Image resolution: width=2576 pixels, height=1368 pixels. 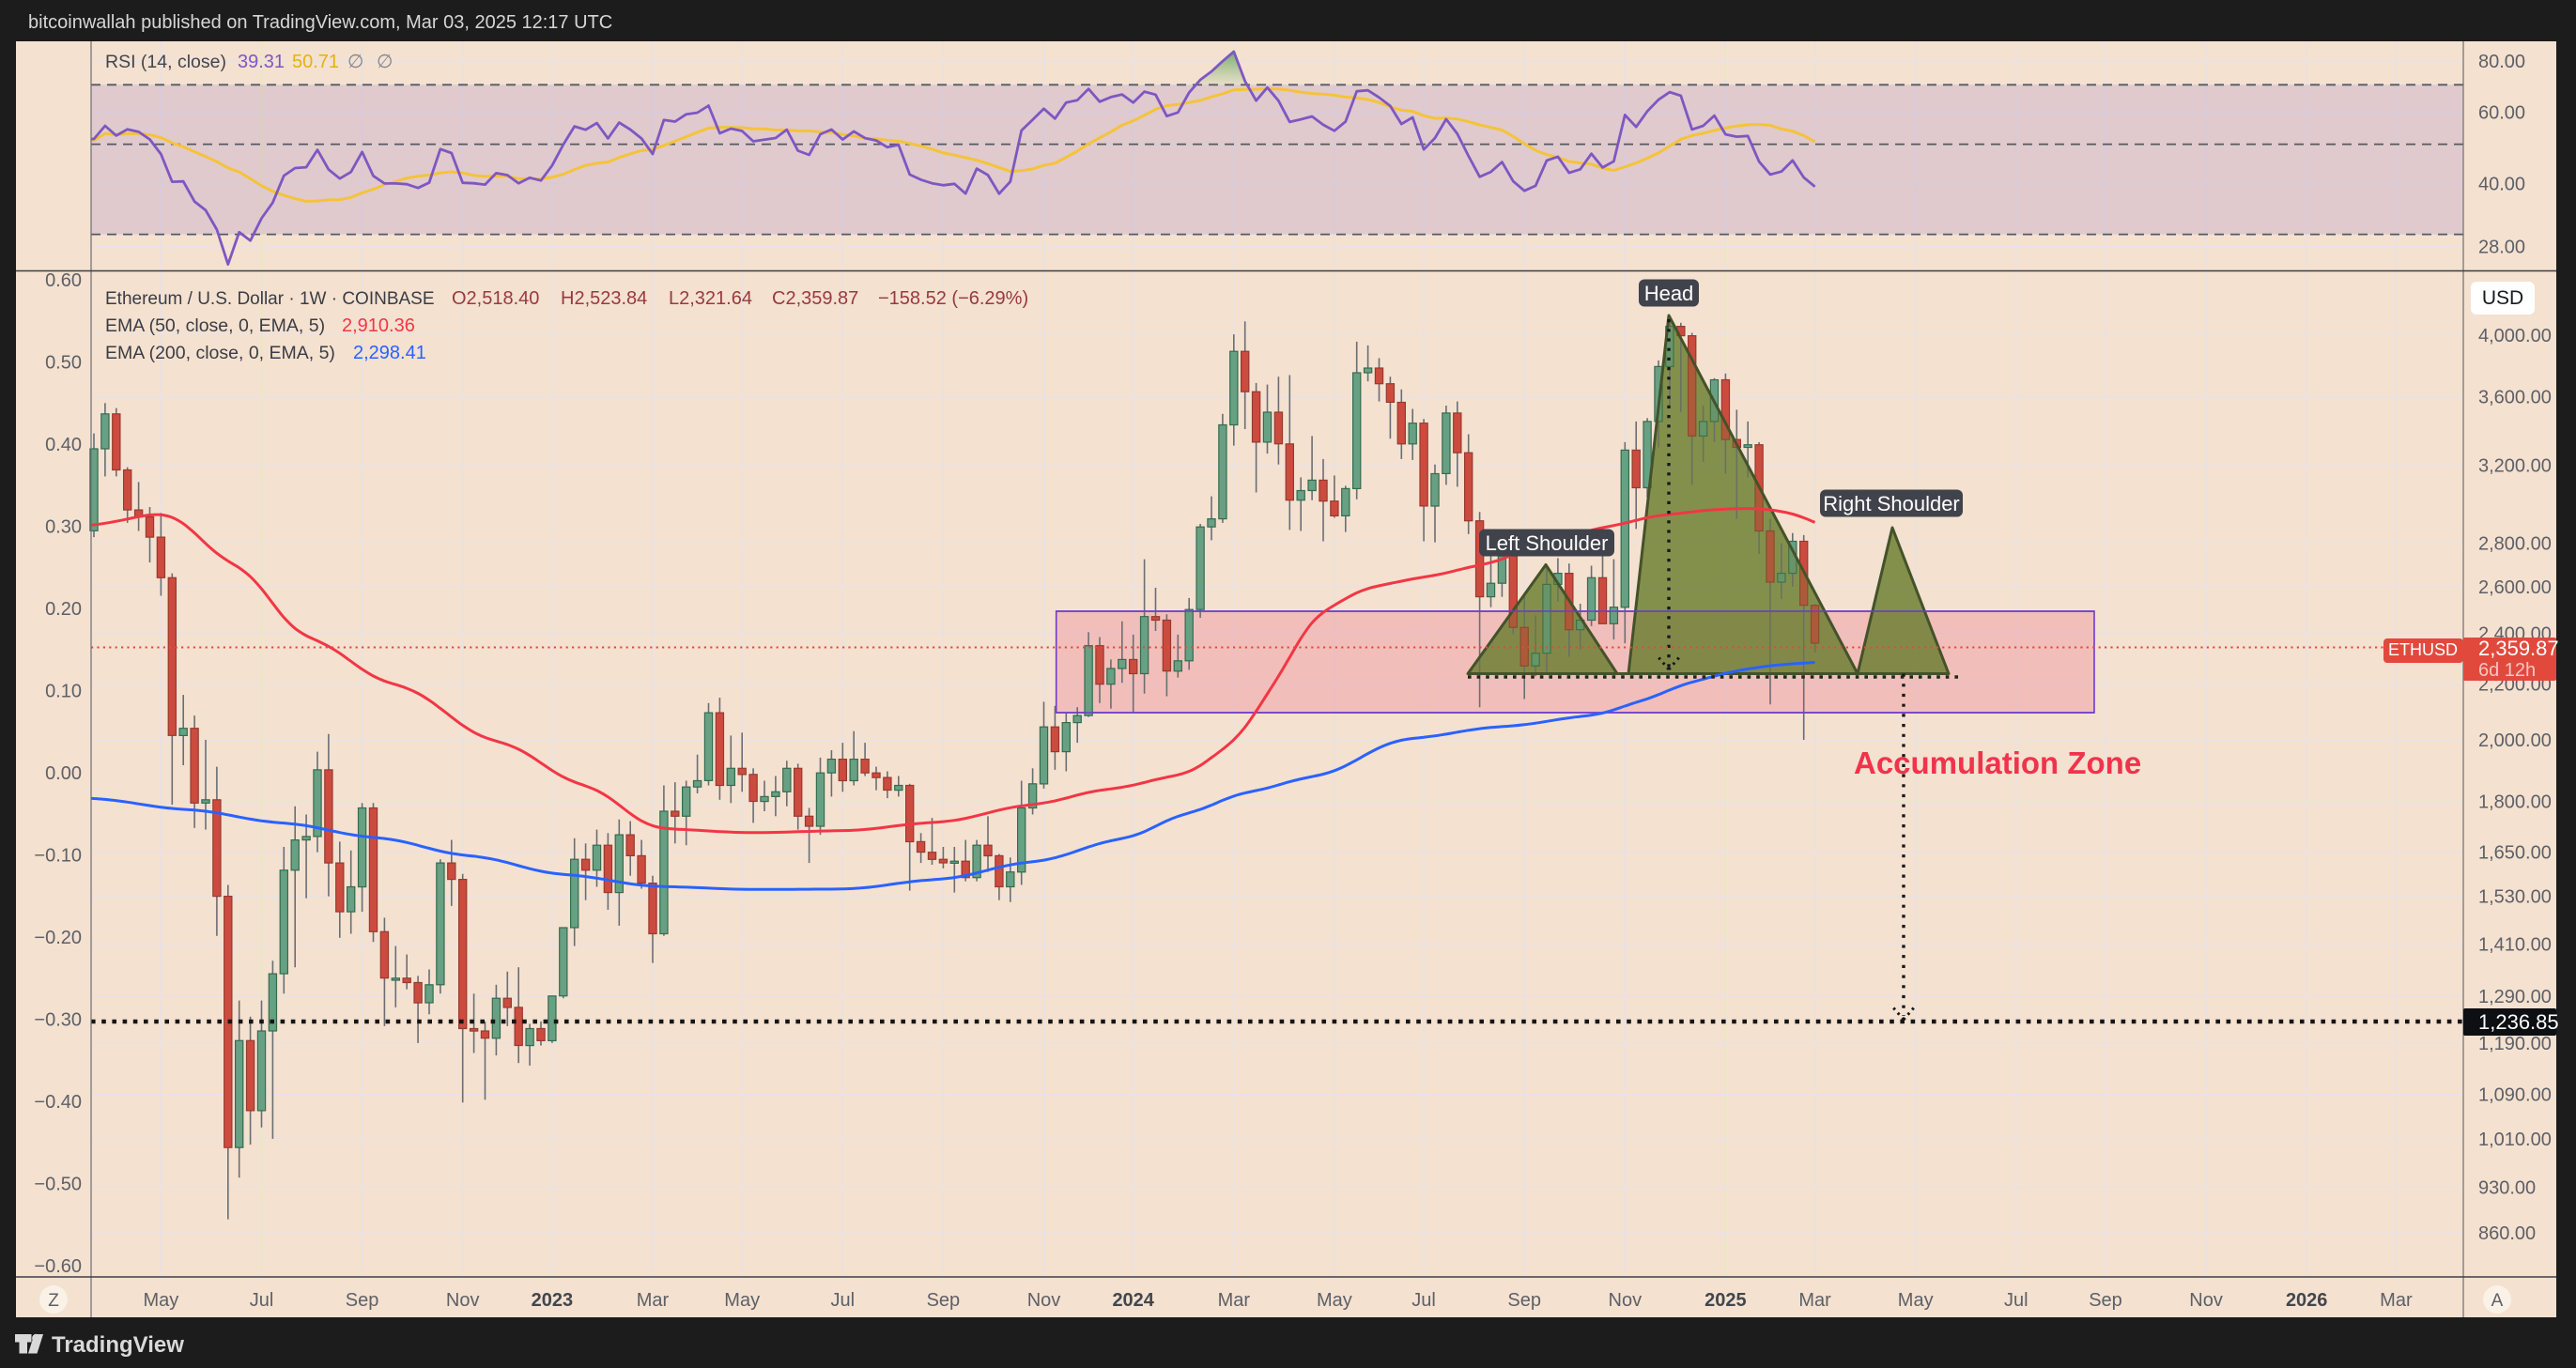 What do you see at coordinates (63, 527) in the screenshot?
I see `svg-text: 0.30` at bounding box center [63, 527].